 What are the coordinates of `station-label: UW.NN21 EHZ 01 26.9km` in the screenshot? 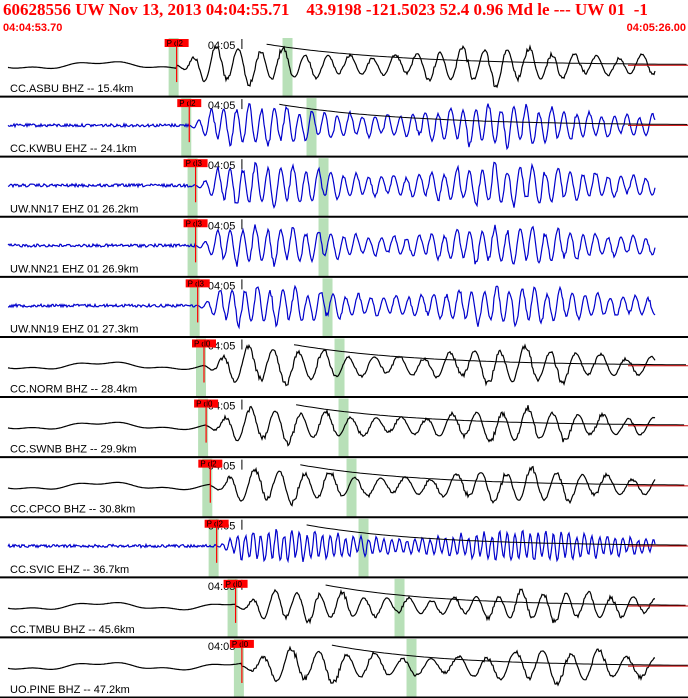 It's located at (74, 269).